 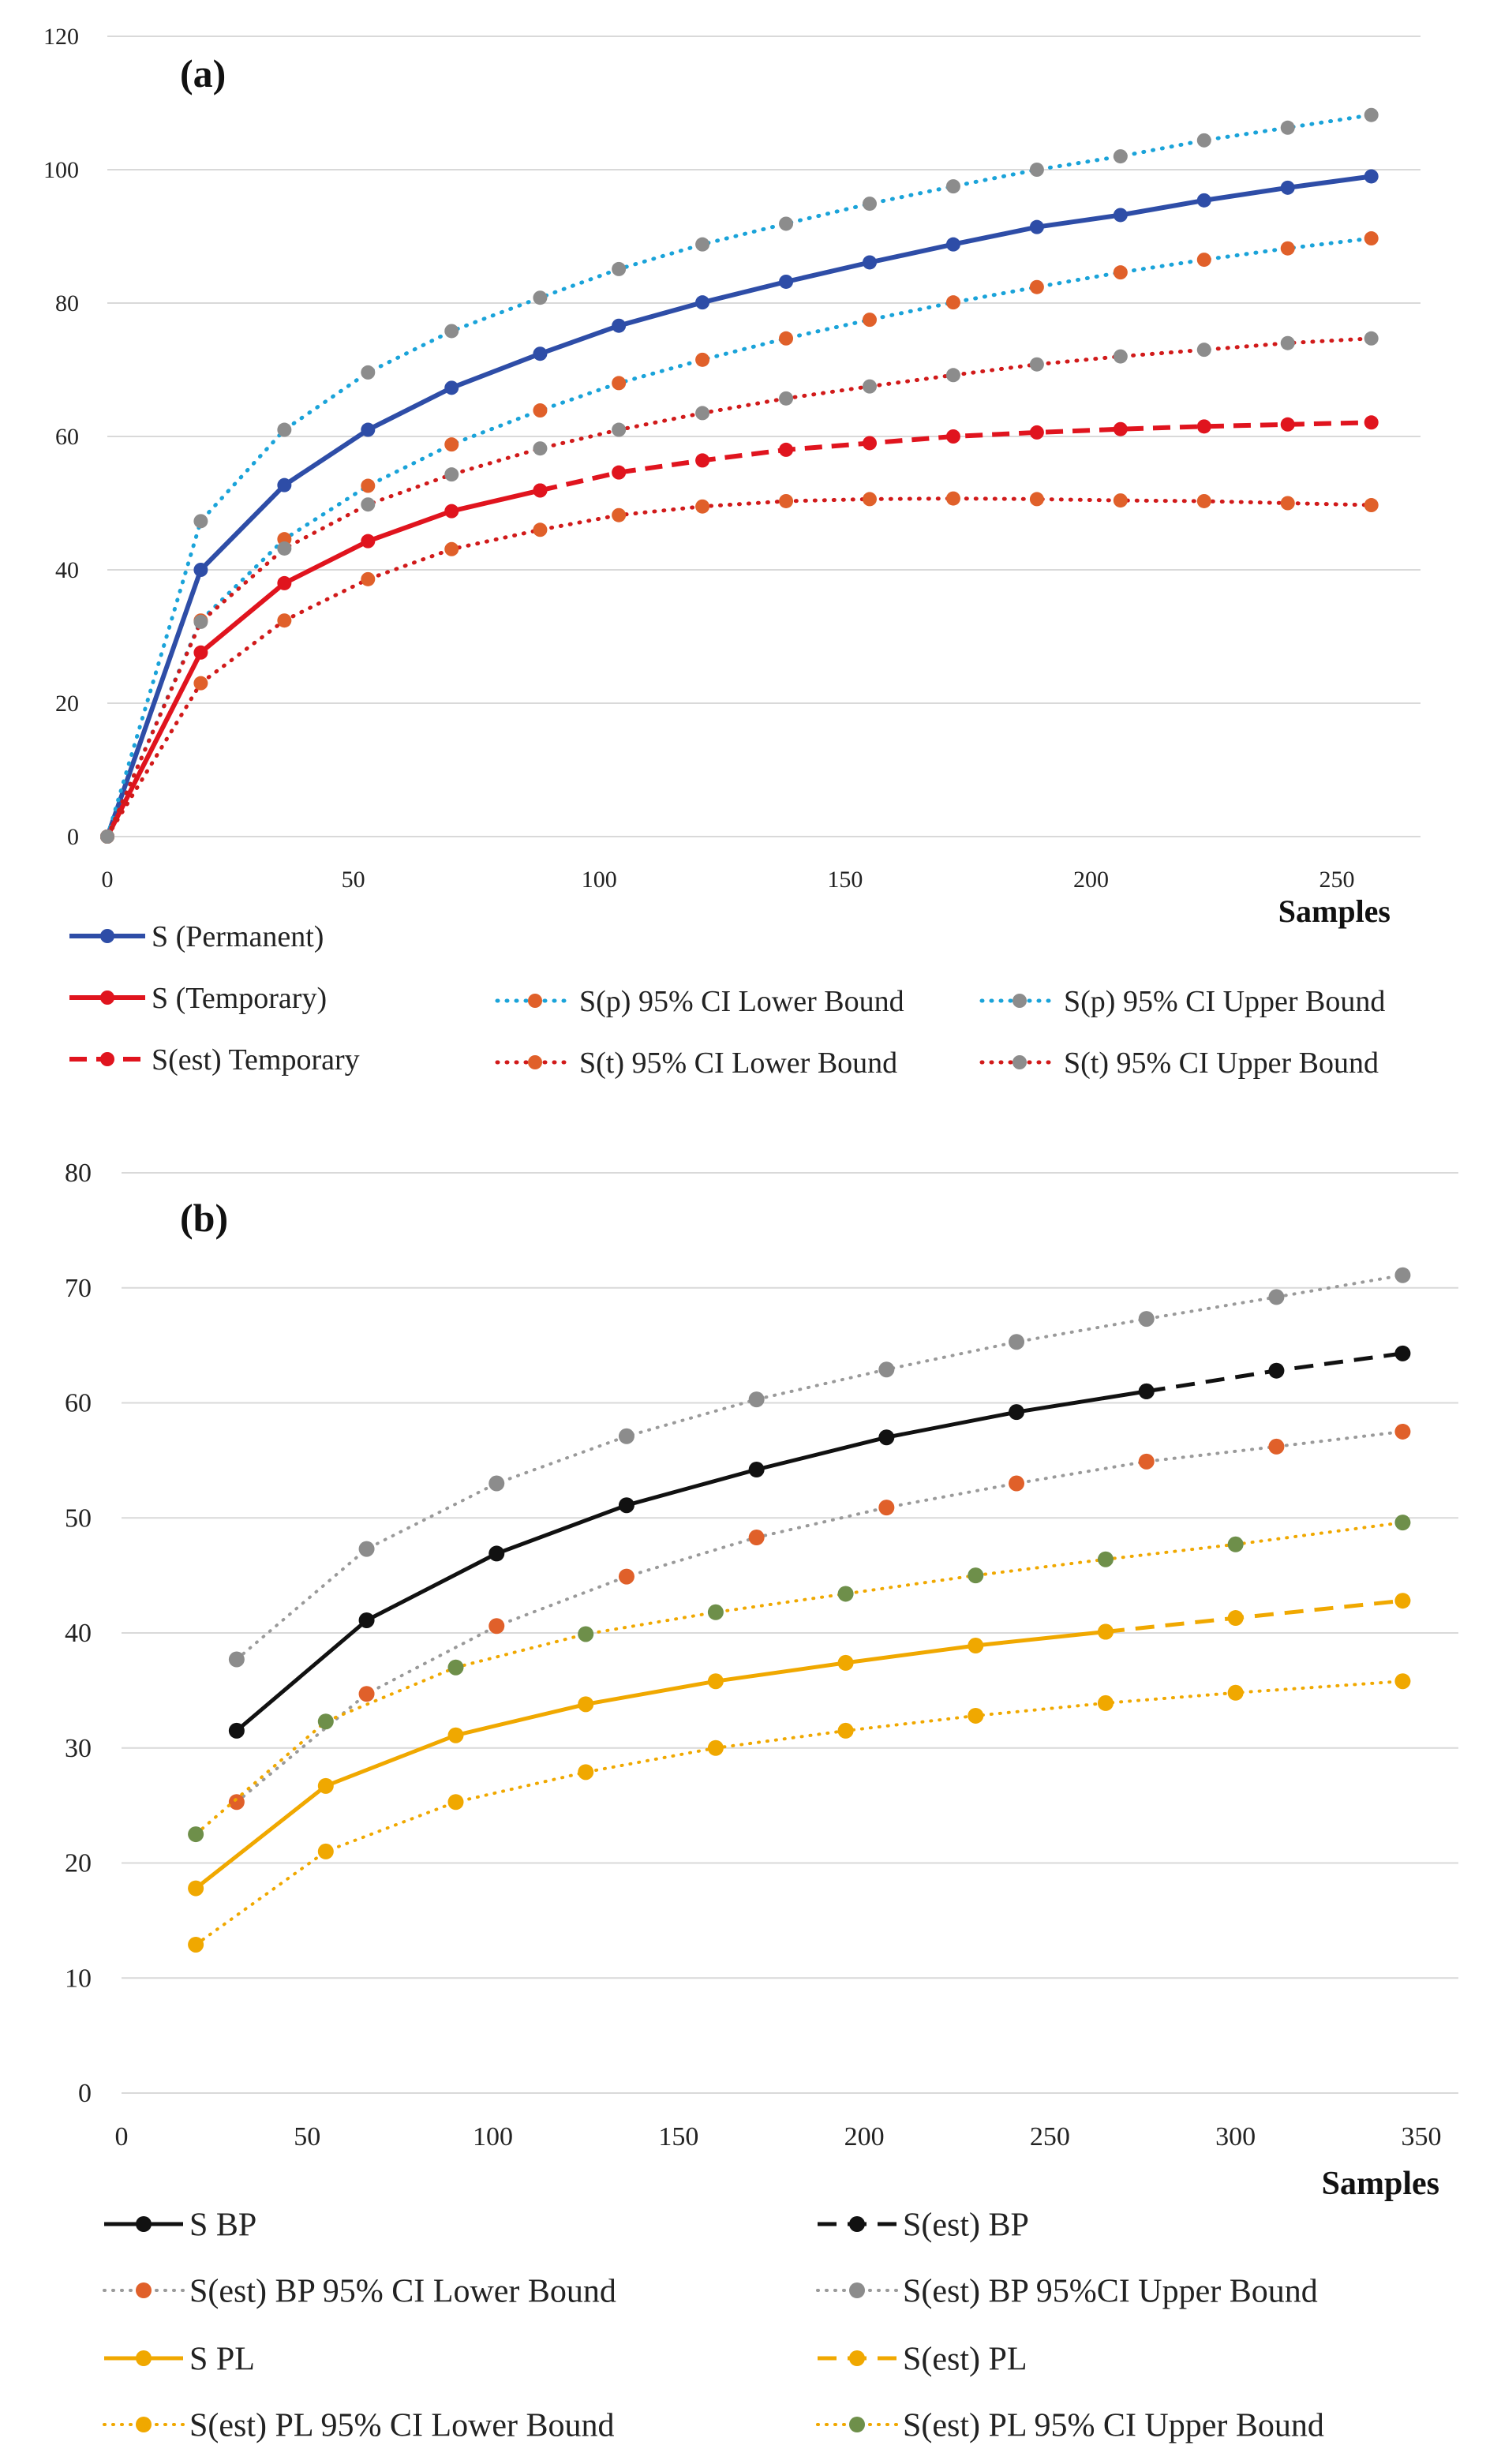 What do you see at coordinates (353, 880) in the screenshot?
I see `chart-a-x-tick-label: 50` at bounding box center [353, 880].